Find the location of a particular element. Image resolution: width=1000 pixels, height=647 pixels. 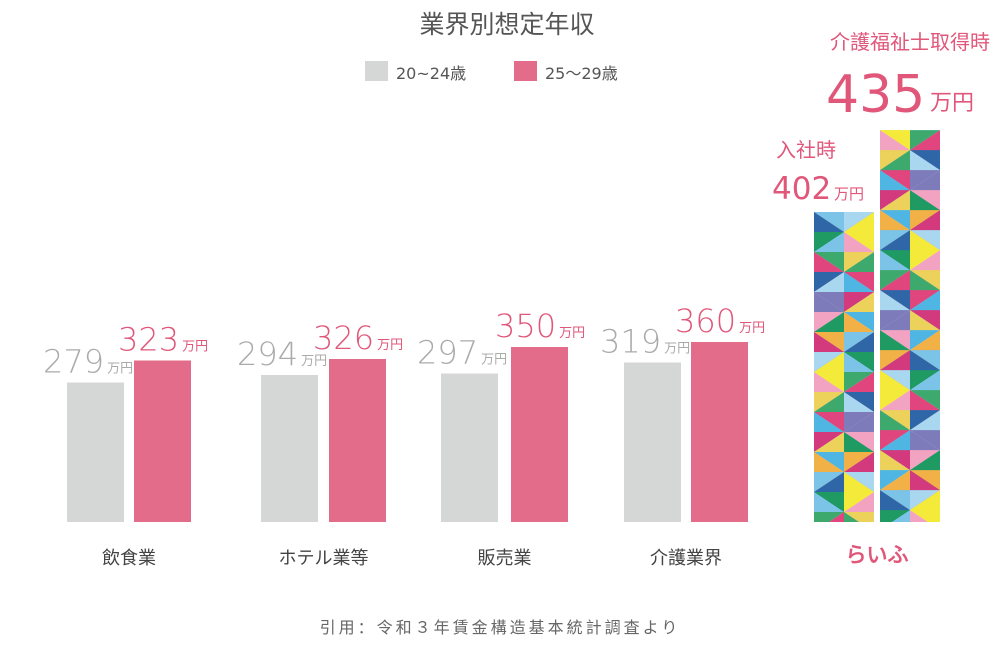

value-label-20-24-0: 279 万円 is located at coordinates (88, 362).